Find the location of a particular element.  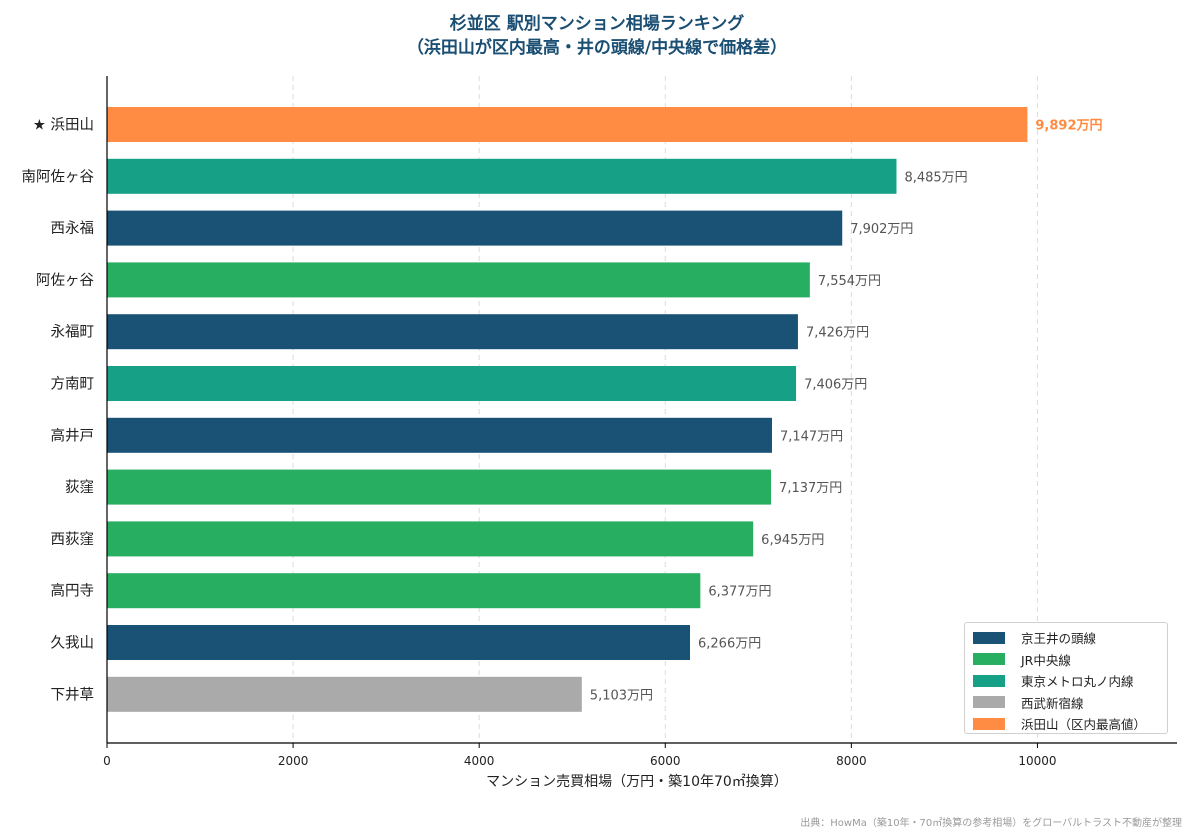

category-label-8: 西荻窪 is located at coordinates (73, 539).